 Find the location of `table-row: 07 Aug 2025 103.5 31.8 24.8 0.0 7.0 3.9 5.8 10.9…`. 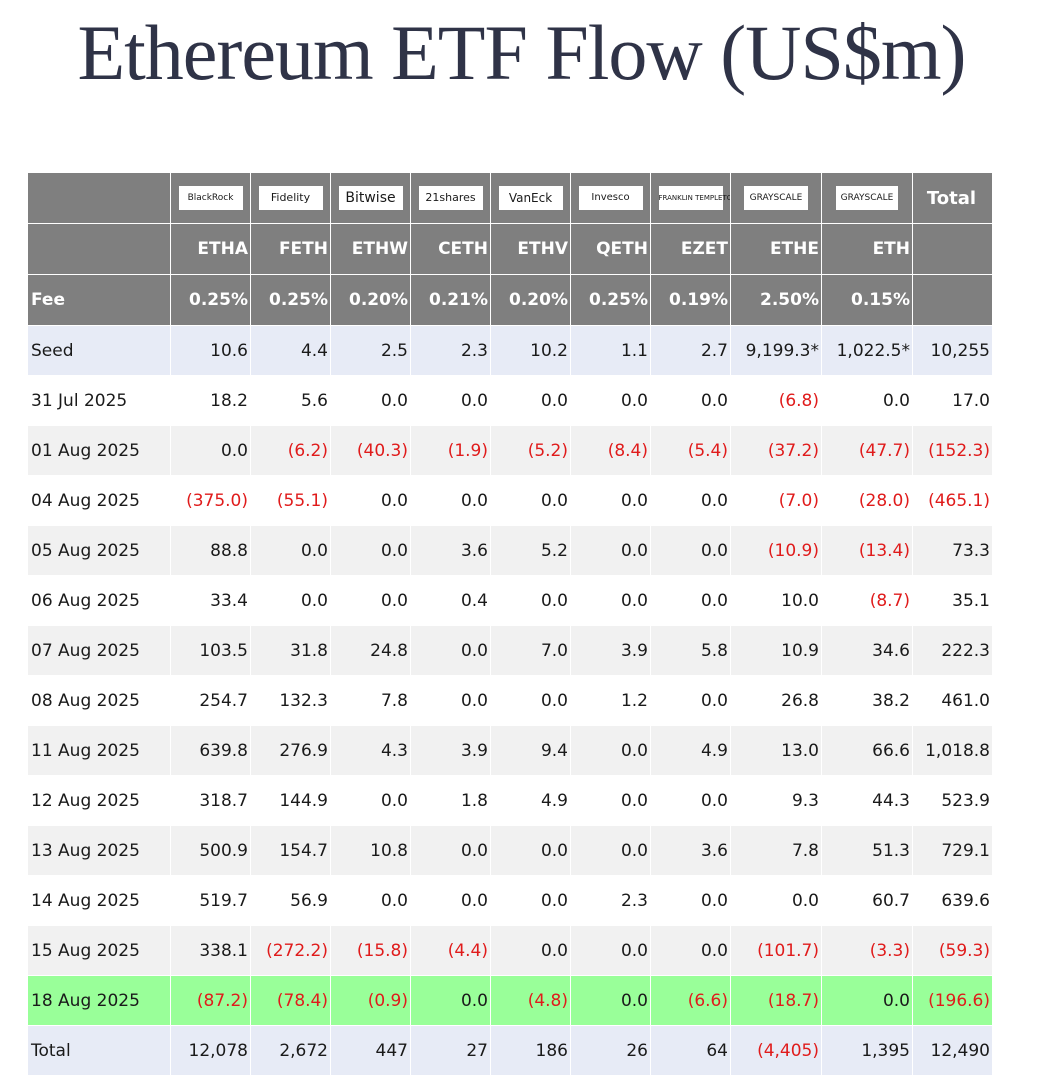

table-row: 07 Aug 2025 103.5 31.8 24.8 0.0 7.0 3.9 5.8 10.9… is located at coordinates (510, 650).